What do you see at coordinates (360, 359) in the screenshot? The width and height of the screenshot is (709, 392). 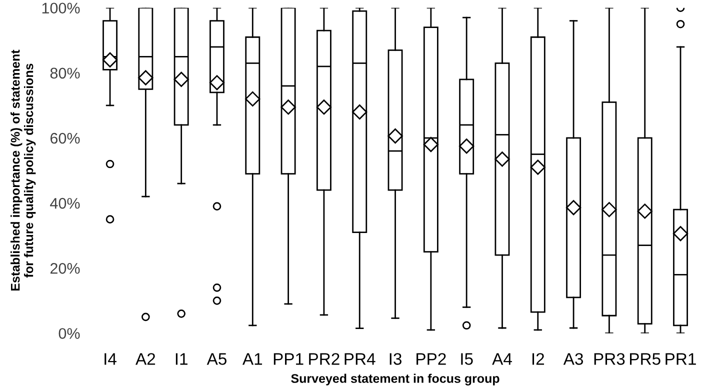 I see `x-tick-label: PR4` at bounding box center [360, 359].